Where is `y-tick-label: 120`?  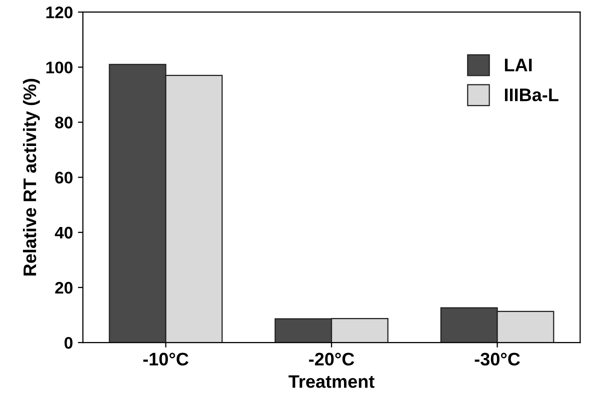
y-tick-label: 120 is located at coordinates (59, 12).